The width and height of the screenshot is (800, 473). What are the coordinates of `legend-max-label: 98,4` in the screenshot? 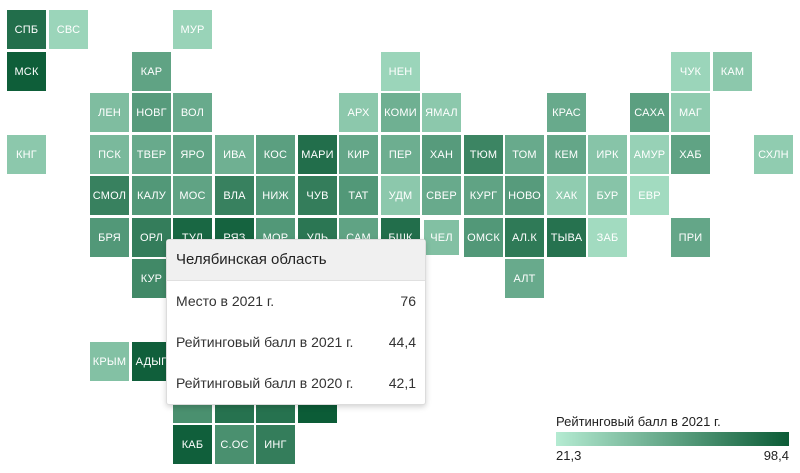 It's located at (776, 455).